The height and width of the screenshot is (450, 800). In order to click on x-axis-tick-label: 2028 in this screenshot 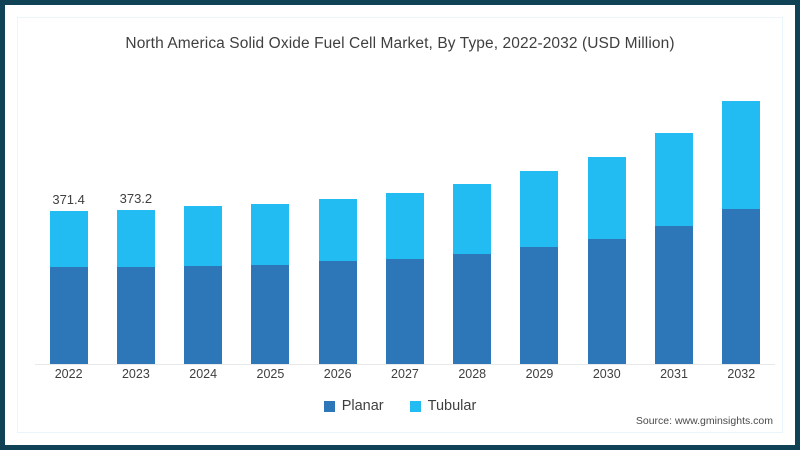, I will do `click(472, 374)`.